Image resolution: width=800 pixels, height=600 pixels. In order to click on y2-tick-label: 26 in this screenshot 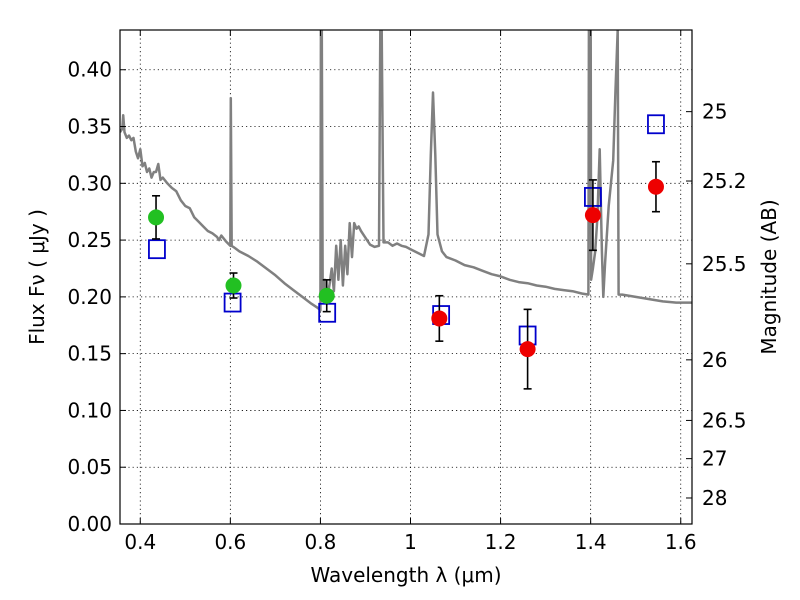, I will do `click(714, 360)`.